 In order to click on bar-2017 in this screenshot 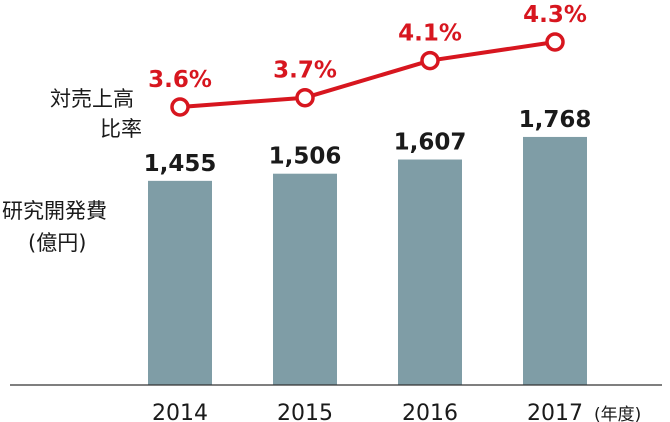, I will do `click(555, 260)`.